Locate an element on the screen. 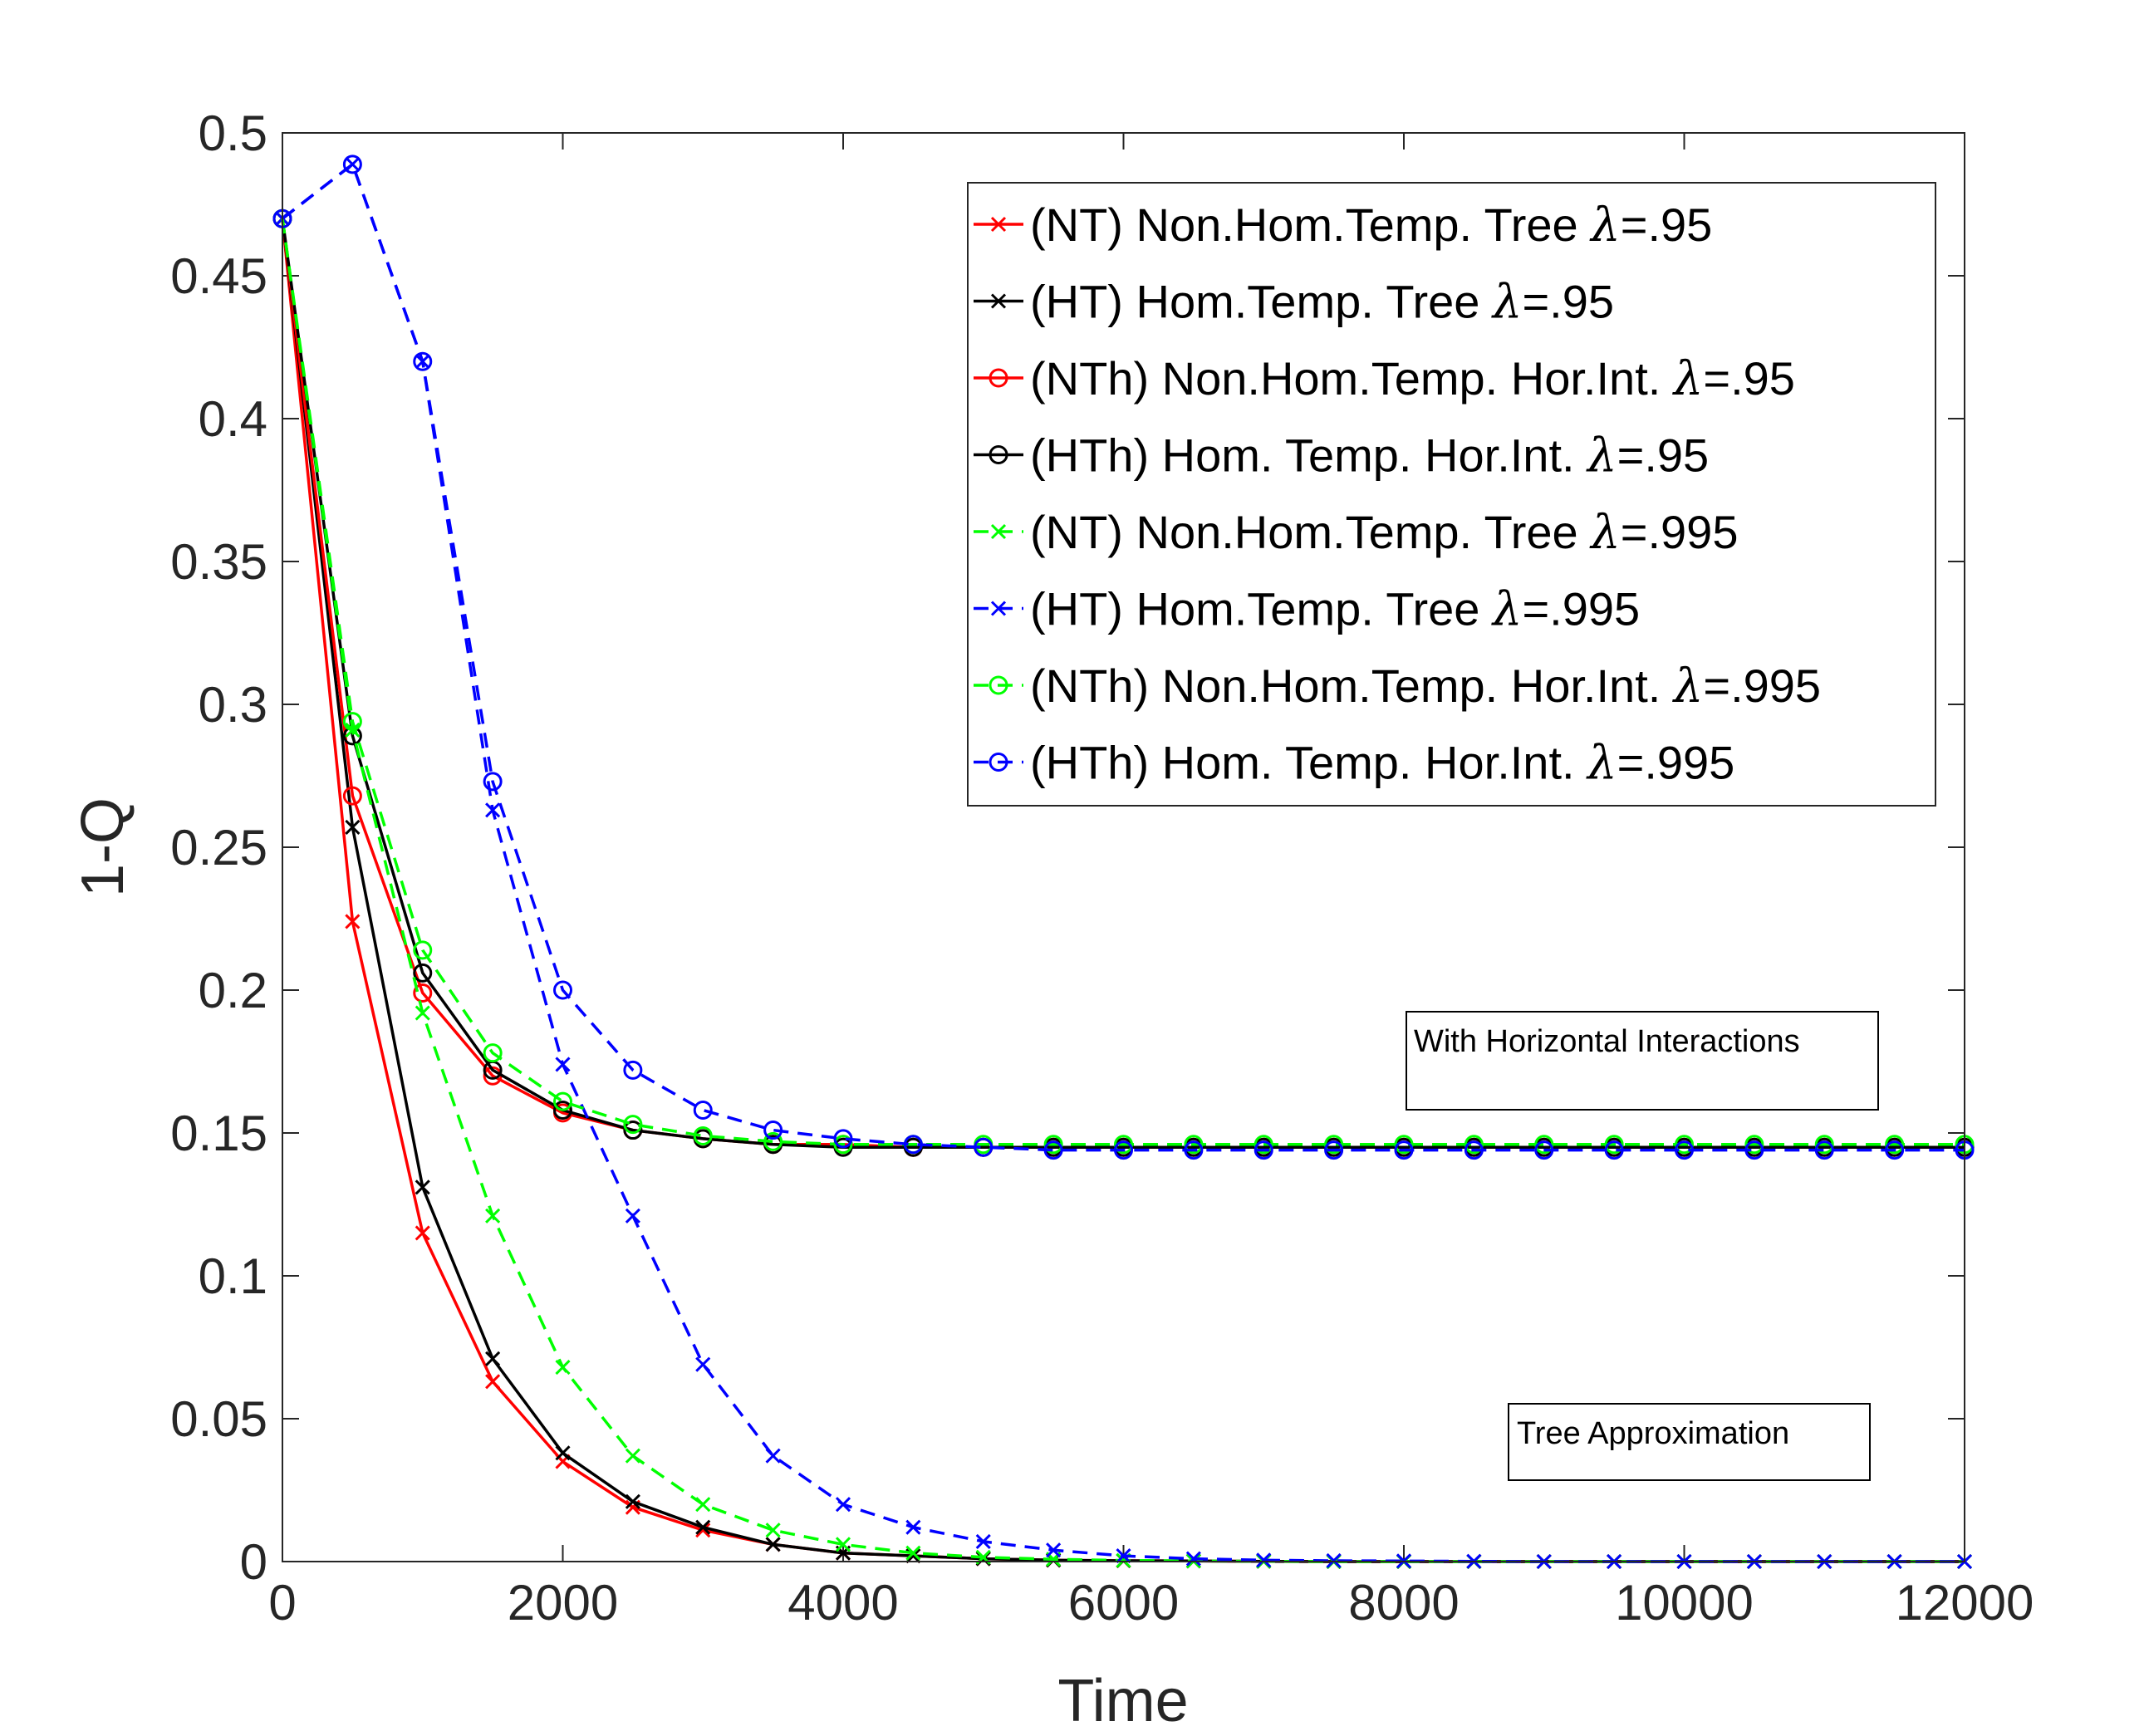 This screenshot has height=1736, width=2144. legend-label: (NT) Non.Hom.Temp. Tree λ=.995 is located at coordinates (1384, 533).